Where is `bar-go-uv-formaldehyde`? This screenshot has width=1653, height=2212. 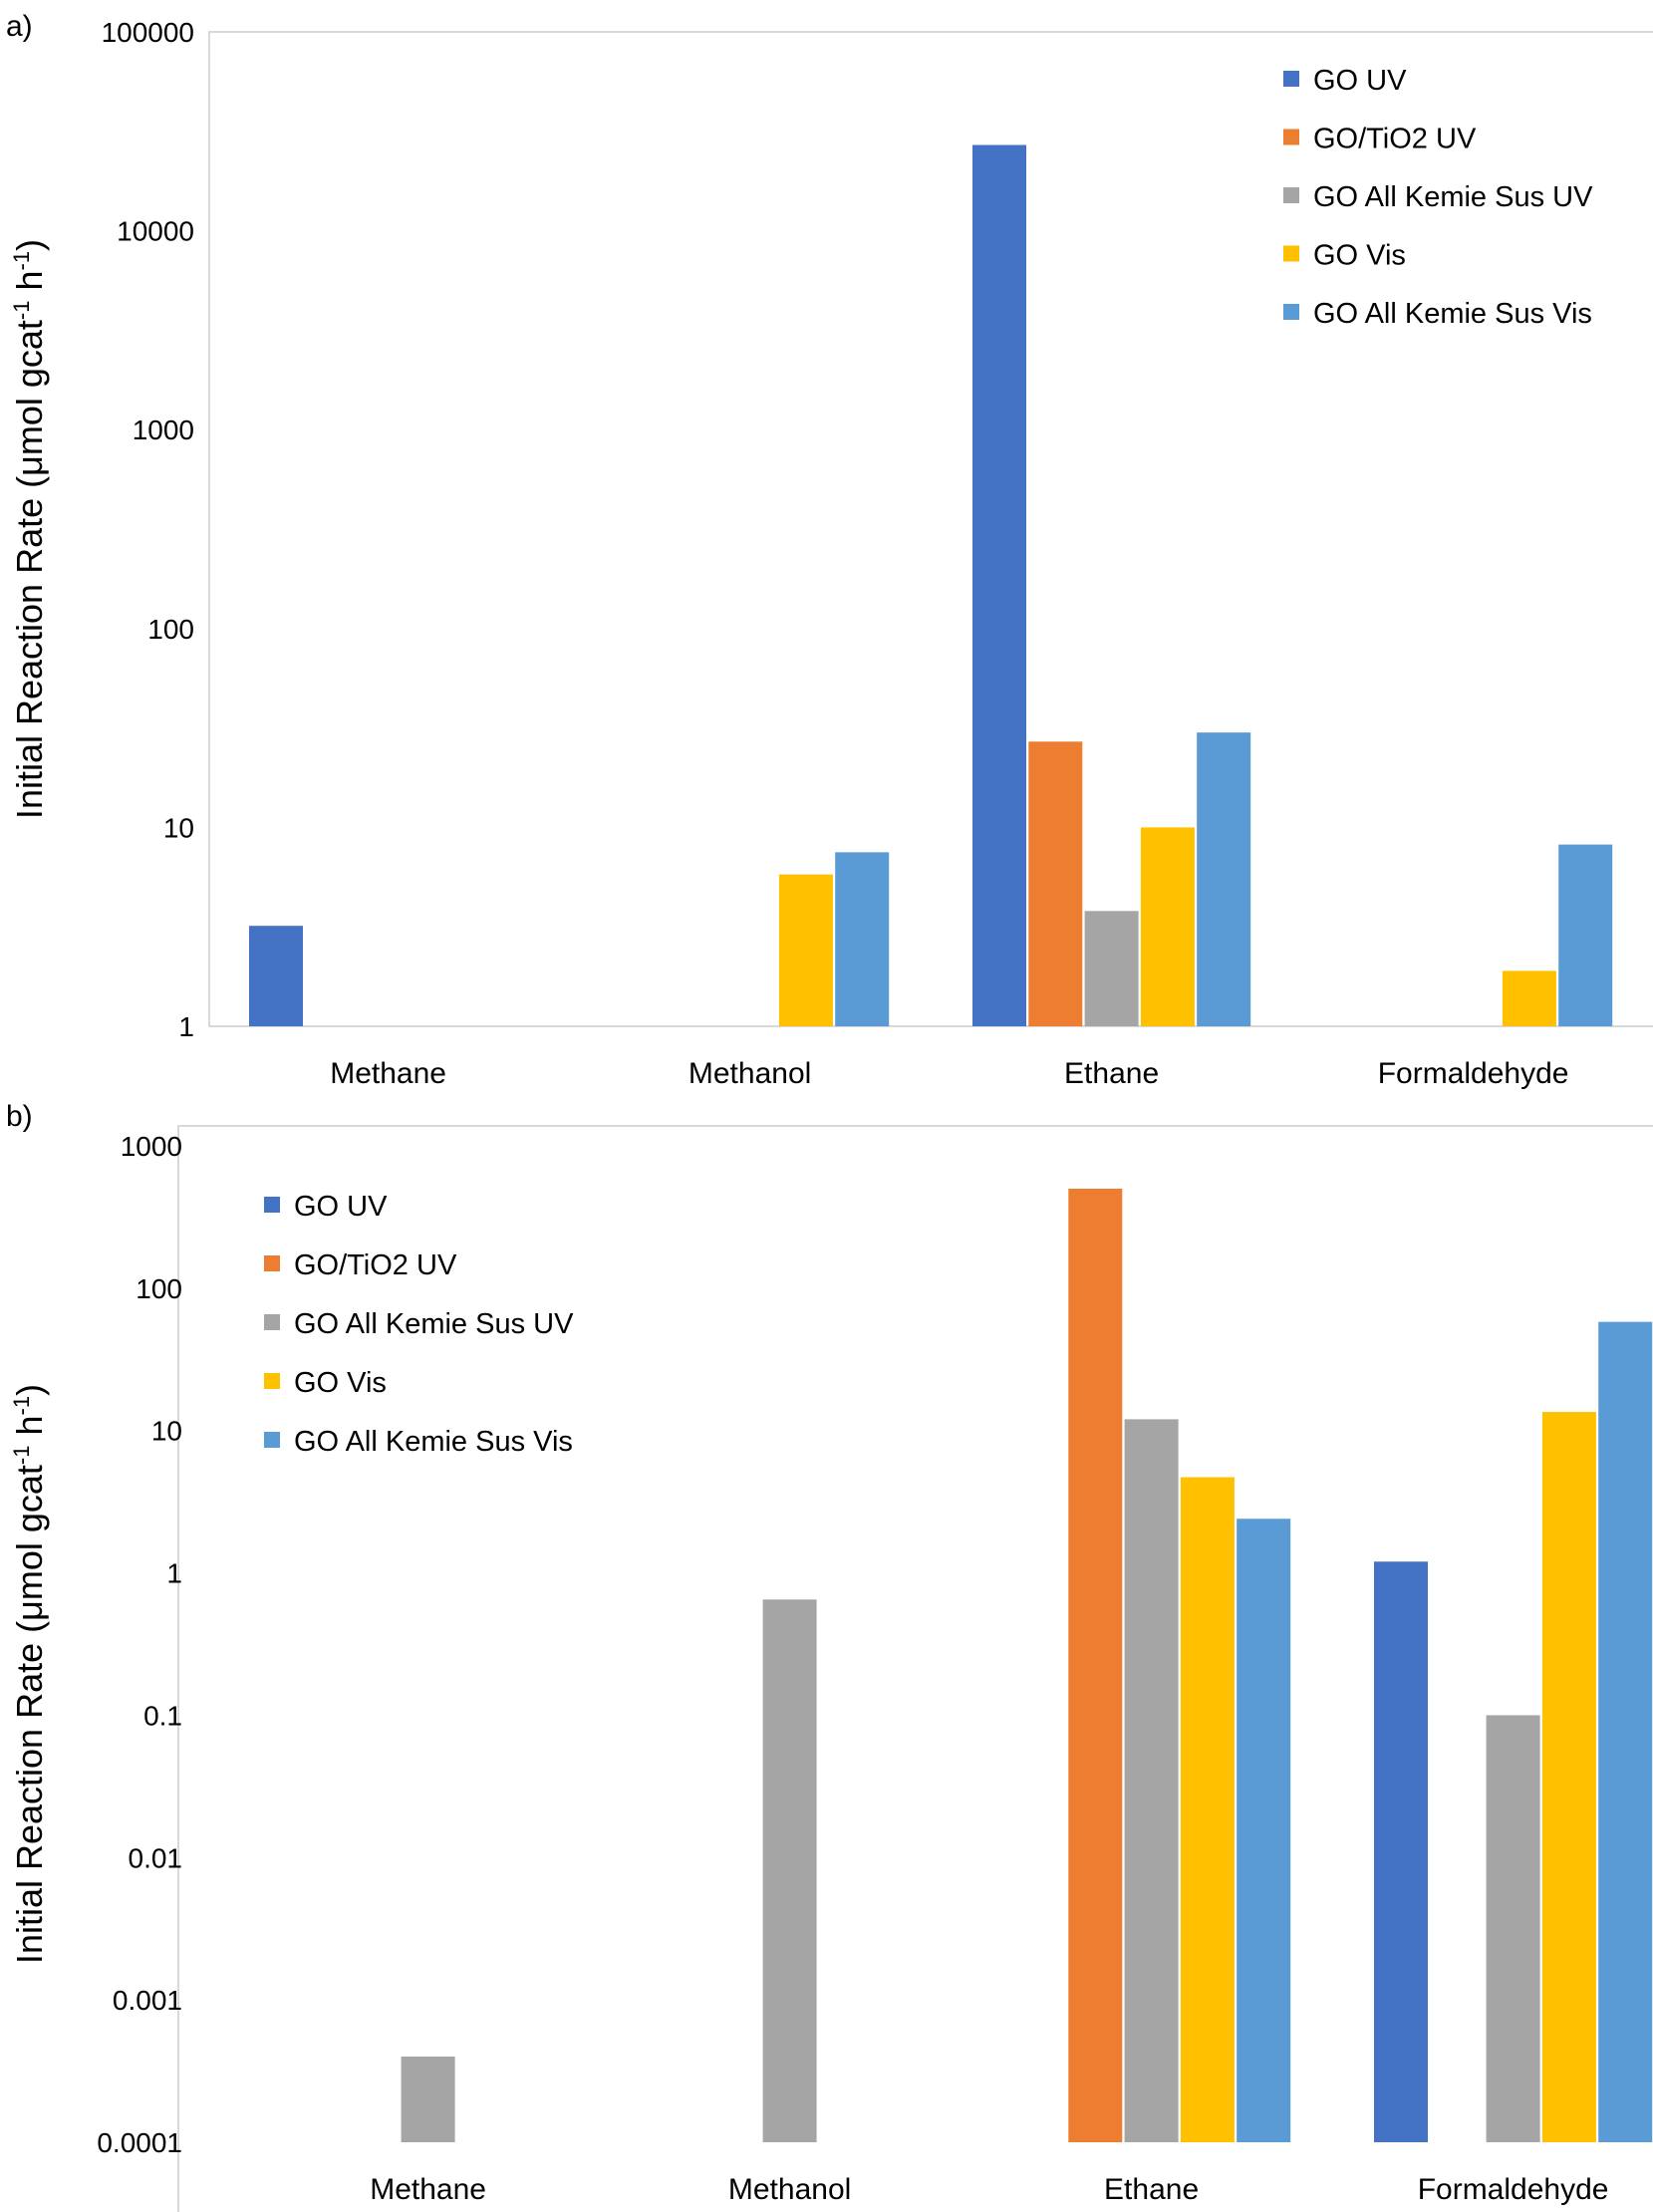 bar-go-uv-formaldehyde is located at coordinates (1401, 1852).